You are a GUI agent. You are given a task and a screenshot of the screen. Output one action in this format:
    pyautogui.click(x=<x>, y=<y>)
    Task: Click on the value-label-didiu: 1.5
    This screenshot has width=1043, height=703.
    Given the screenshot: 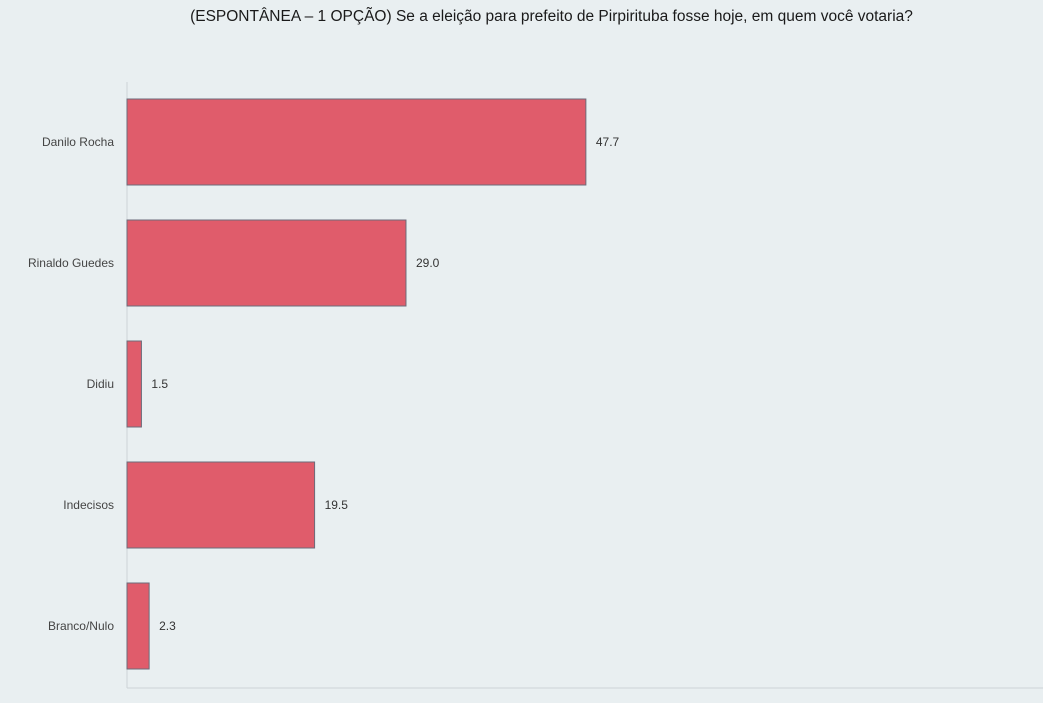 What is the action you would take?
    pyautogui.click(x=159, y=384)
    